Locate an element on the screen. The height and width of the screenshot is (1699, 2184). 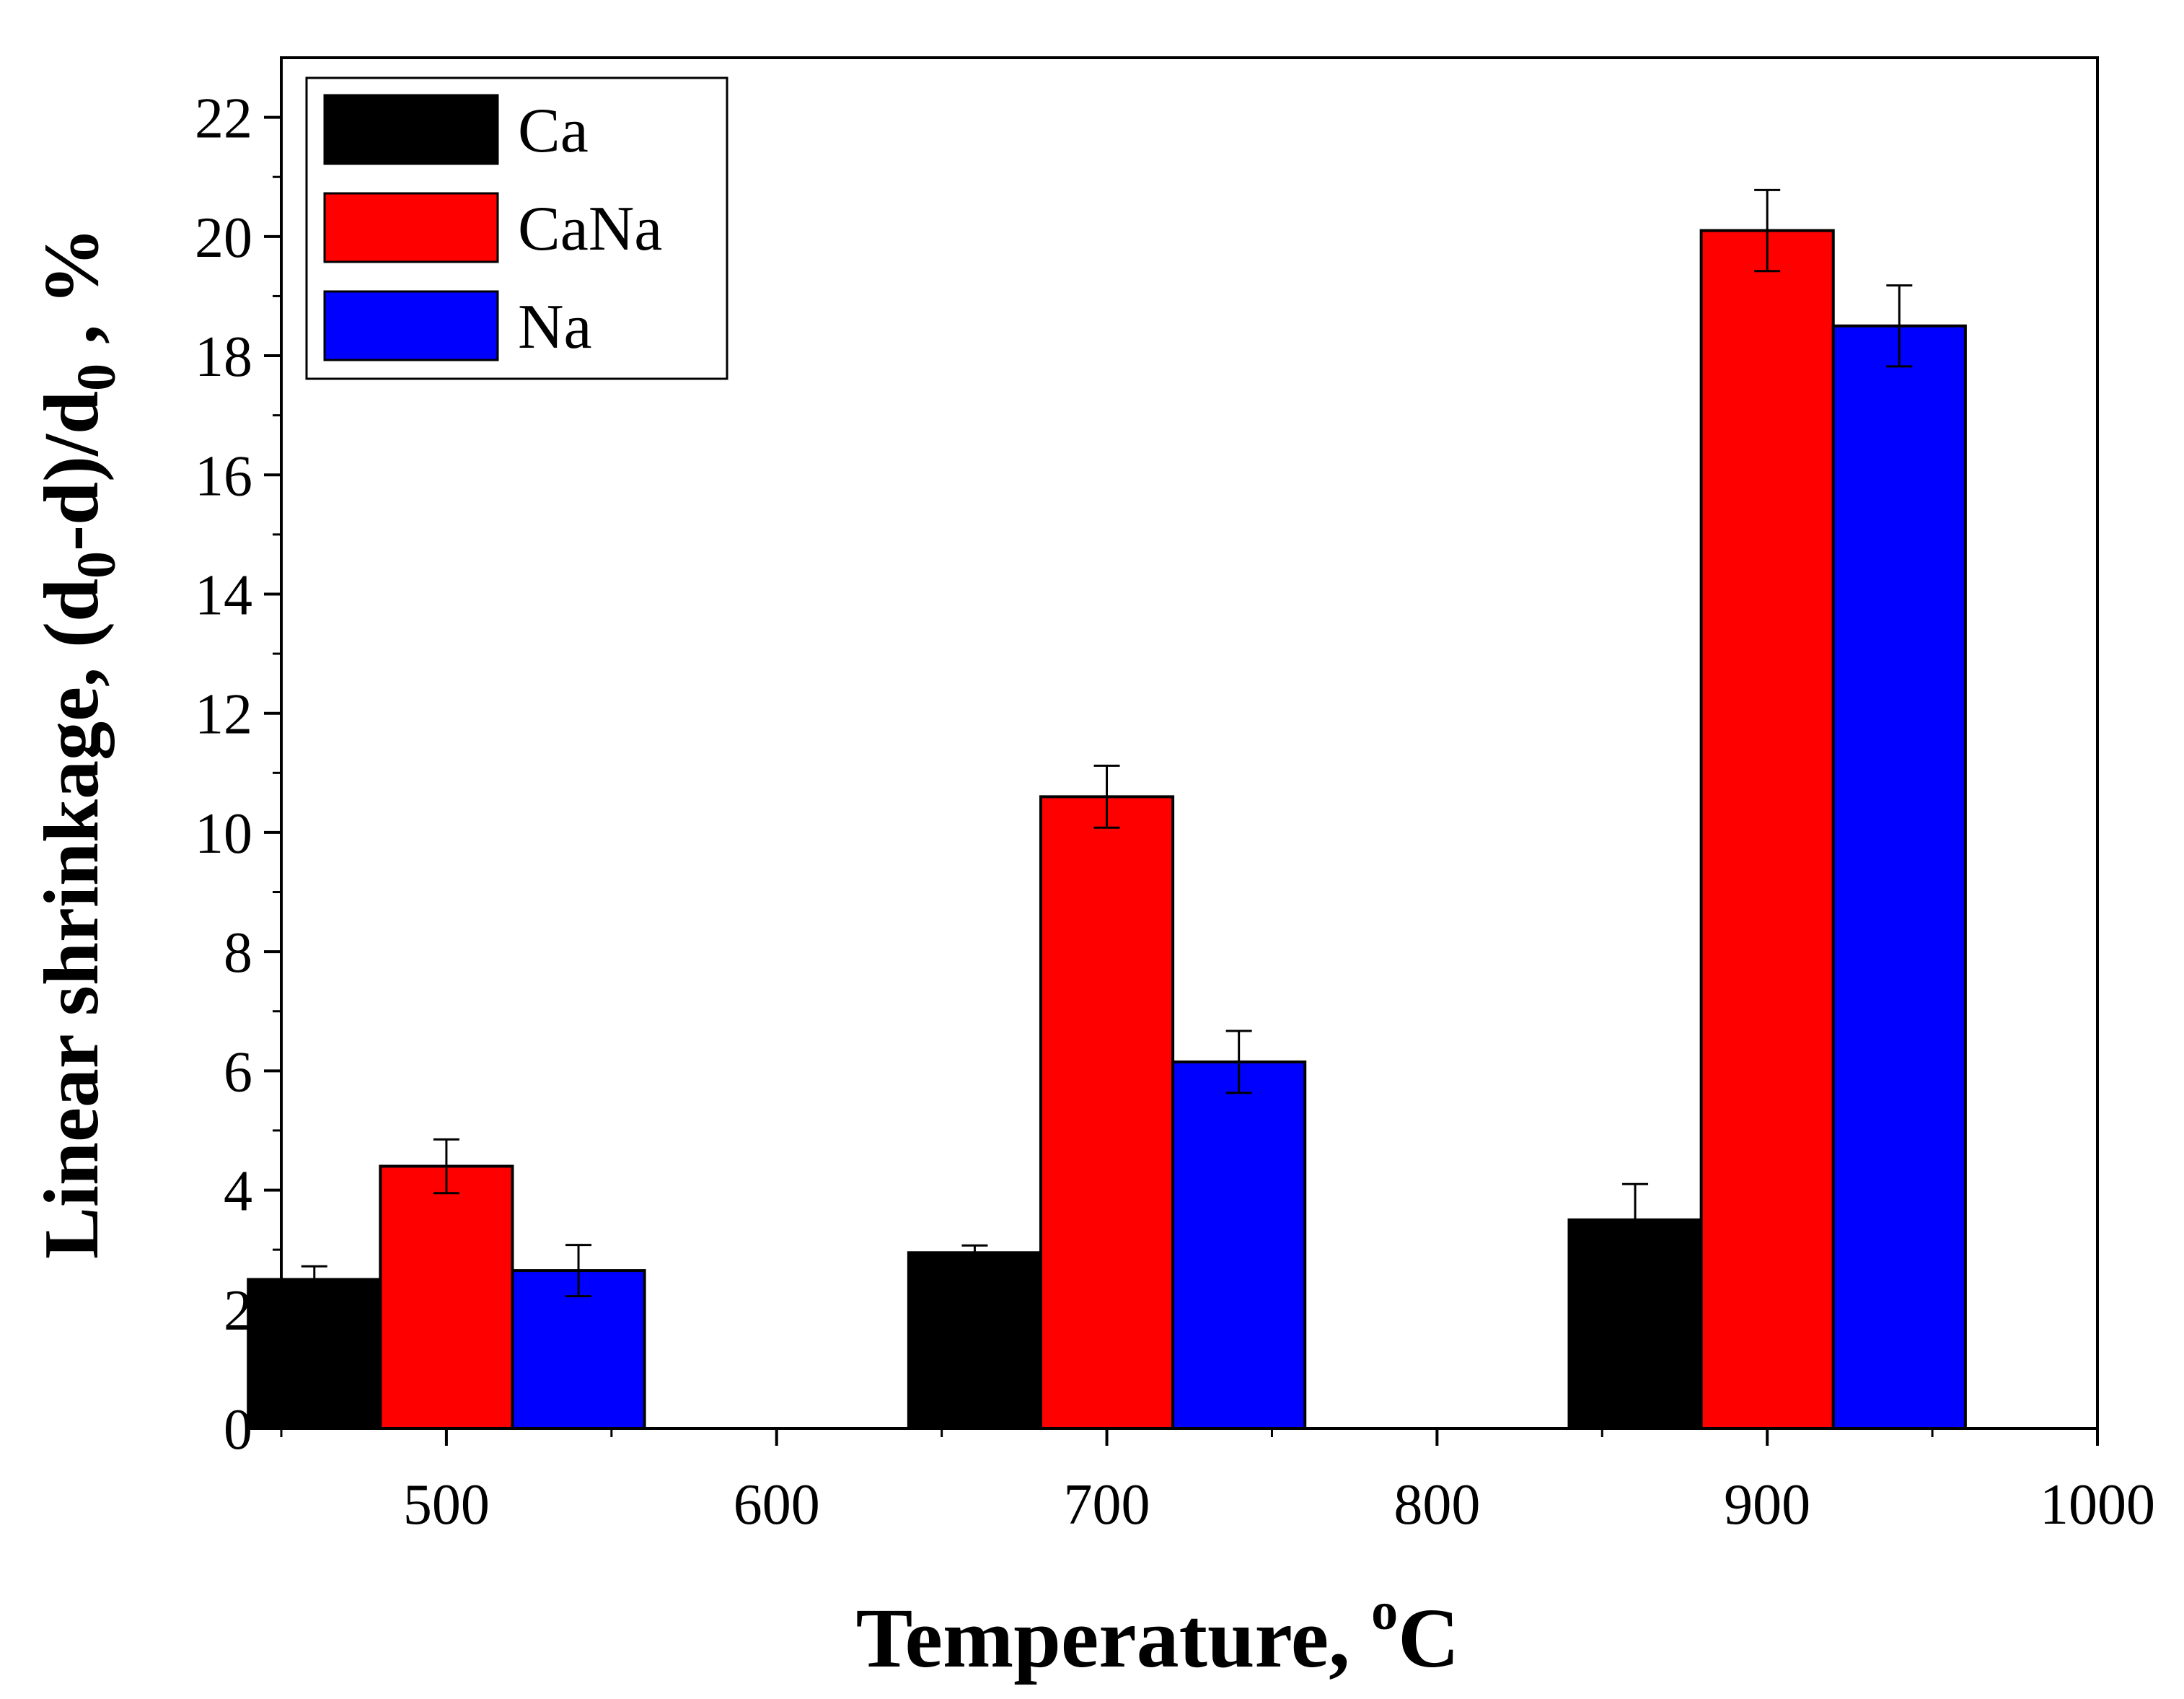
y-tick-label-10: 10 is located at coordinates (223, 834).